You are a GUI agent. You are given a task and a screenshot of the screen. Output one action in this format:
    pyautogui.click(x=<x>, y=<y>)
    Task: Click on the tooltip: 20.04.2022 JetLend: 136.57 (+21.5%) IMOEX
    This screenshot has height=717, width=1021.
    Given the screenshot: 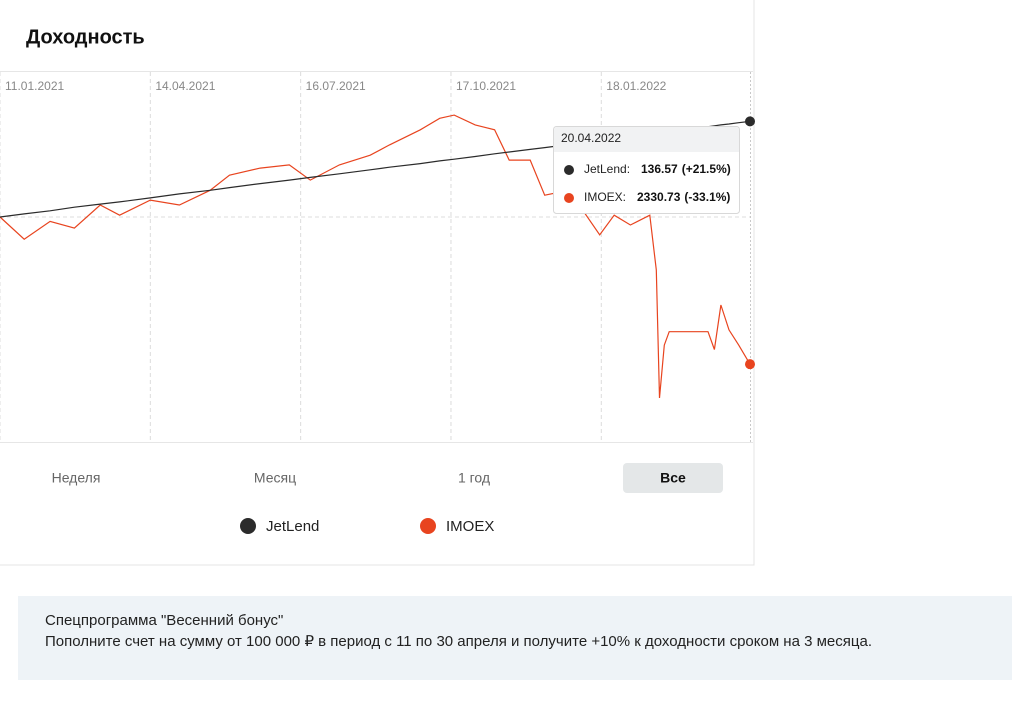 What is the action you would take?
    pyautogui.click(x=646, y=170)
    